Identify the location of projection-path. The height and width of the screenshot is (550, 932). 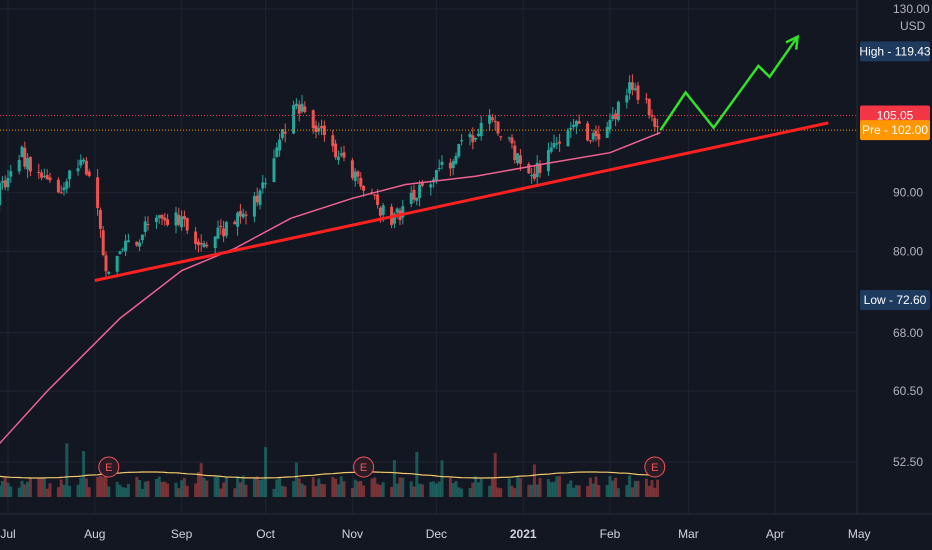
(729, 83).